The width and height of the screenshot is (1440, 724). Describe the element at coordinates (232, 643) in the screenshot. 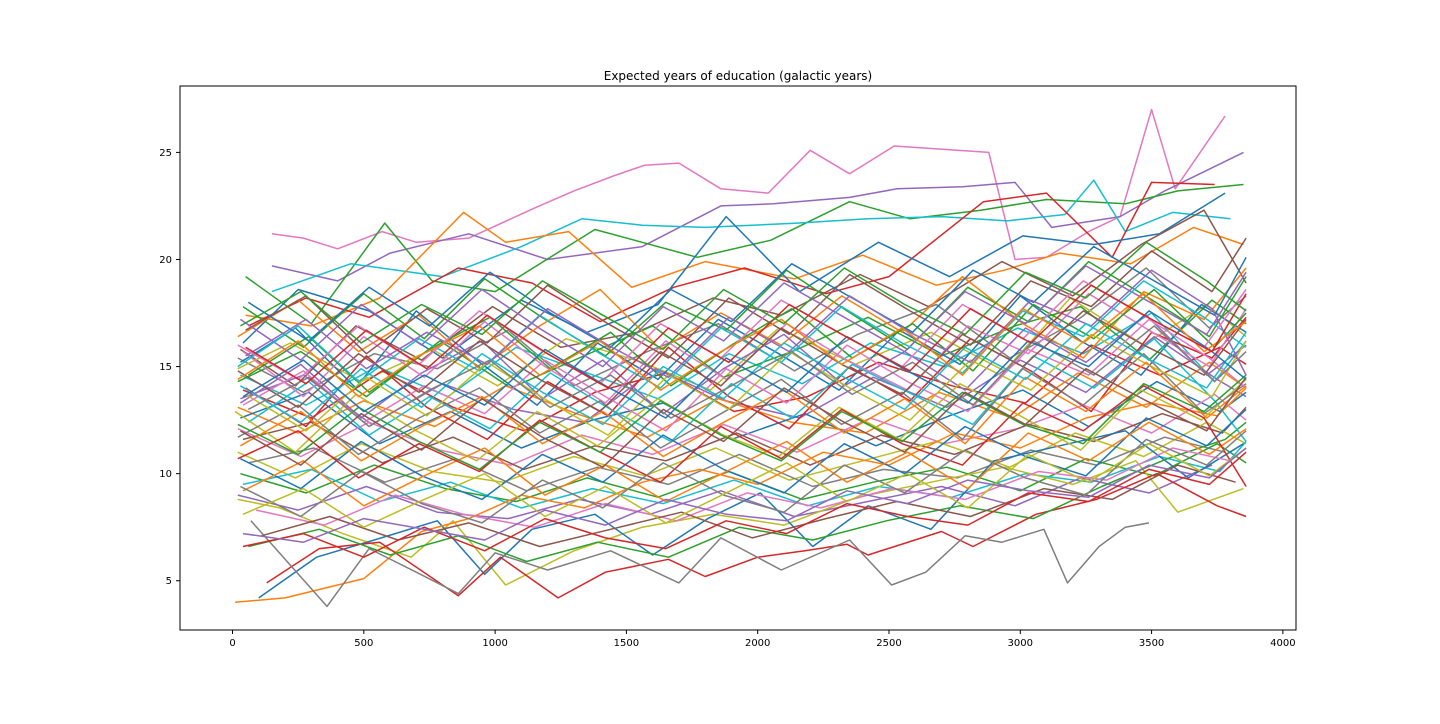

I see `x-tick-label: 0` at that location.